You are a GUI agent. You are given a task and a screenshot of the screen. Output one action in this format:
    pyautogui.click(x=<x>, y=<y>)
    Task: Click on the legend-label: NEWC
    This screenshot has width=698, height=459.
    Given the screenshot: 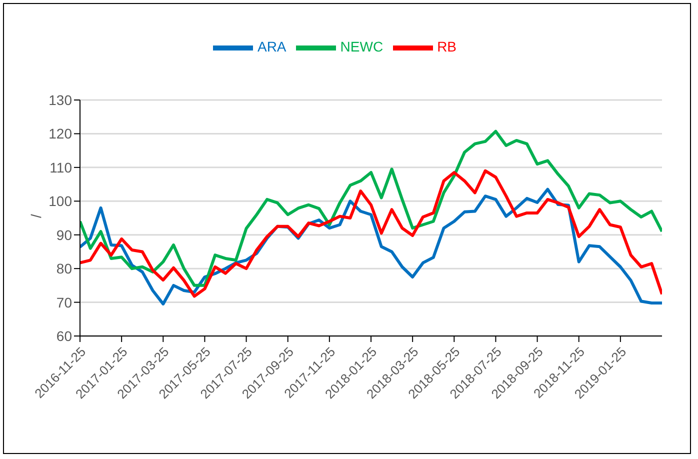 What is the action you would take?
    pyautogui.click(x=362, y=46)
    